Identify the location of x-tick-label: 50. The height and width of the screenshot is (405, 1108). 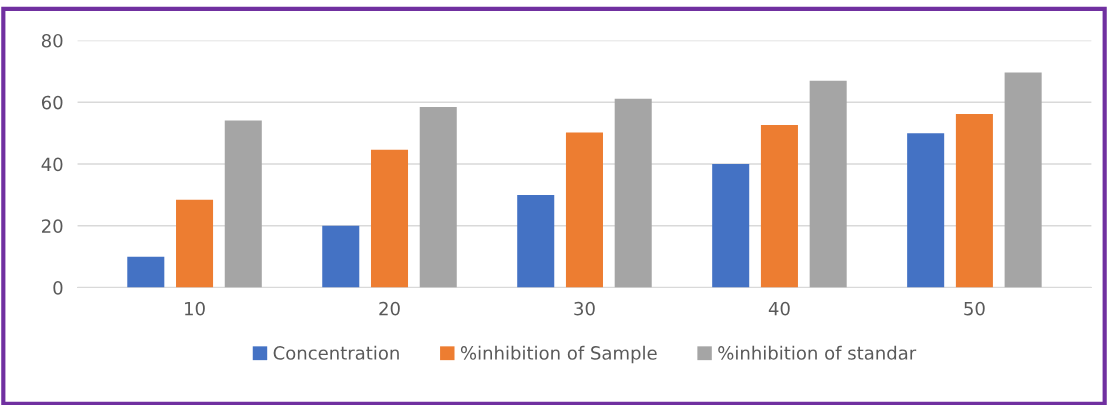
(974, 308).